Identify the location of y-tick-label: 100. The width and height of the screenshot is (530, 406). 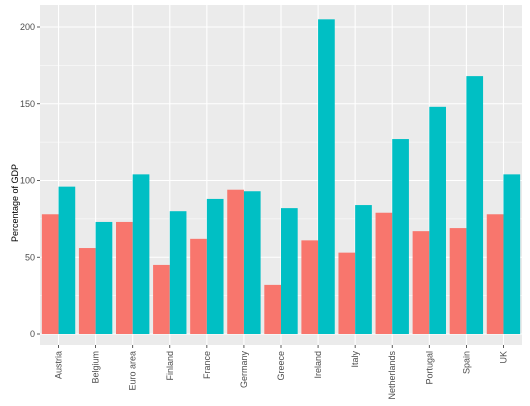
(27, 181).